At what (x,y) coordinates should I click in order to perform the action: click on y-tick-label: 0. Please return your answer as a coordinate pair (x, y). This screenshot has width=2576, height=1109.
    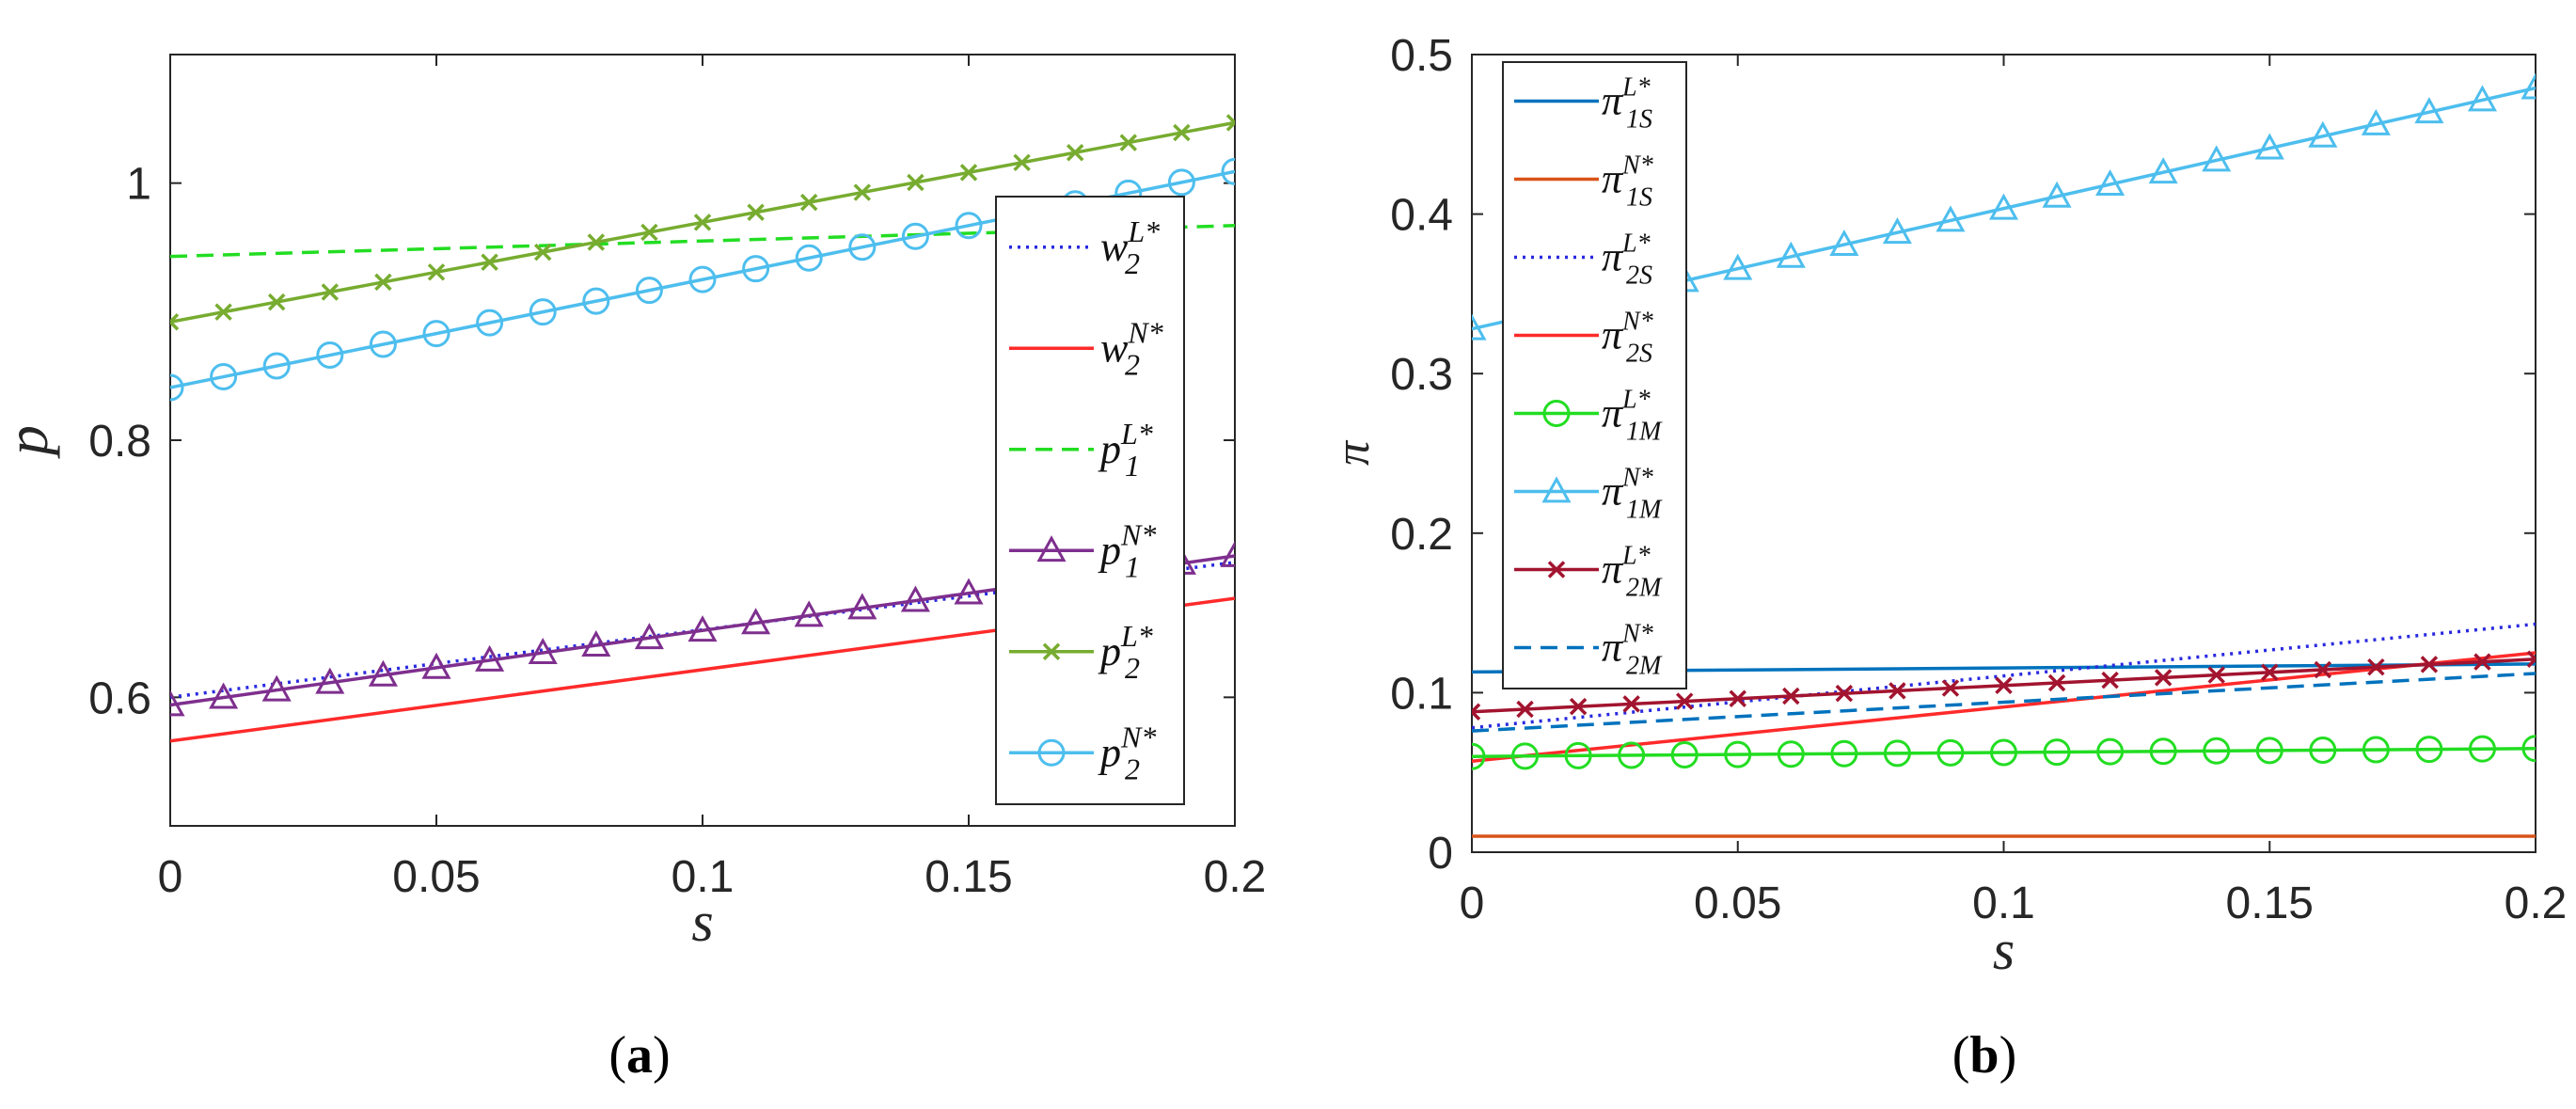
    Looking at the image, I should click on (1440, 854).